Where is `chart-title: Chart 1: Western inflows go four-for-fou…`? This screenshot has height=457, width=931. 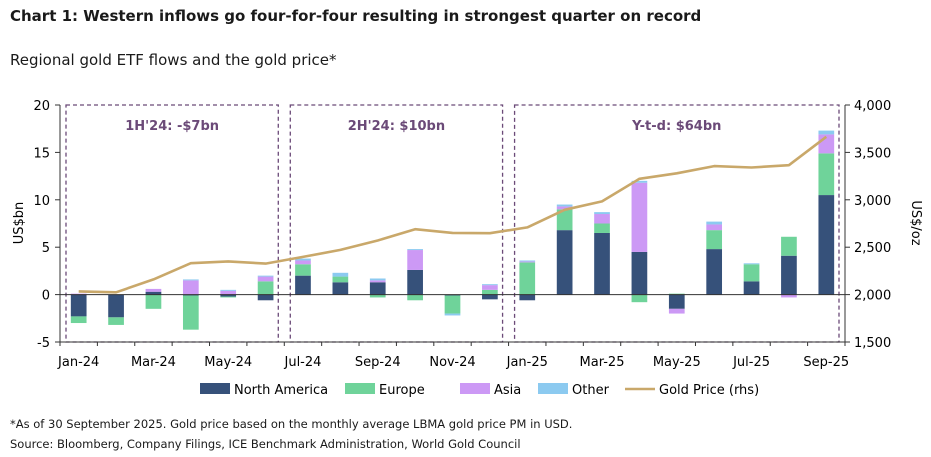
chart-title: Chart 1: Western inflows go four-for-fou… is located at coordinates (356, 16).